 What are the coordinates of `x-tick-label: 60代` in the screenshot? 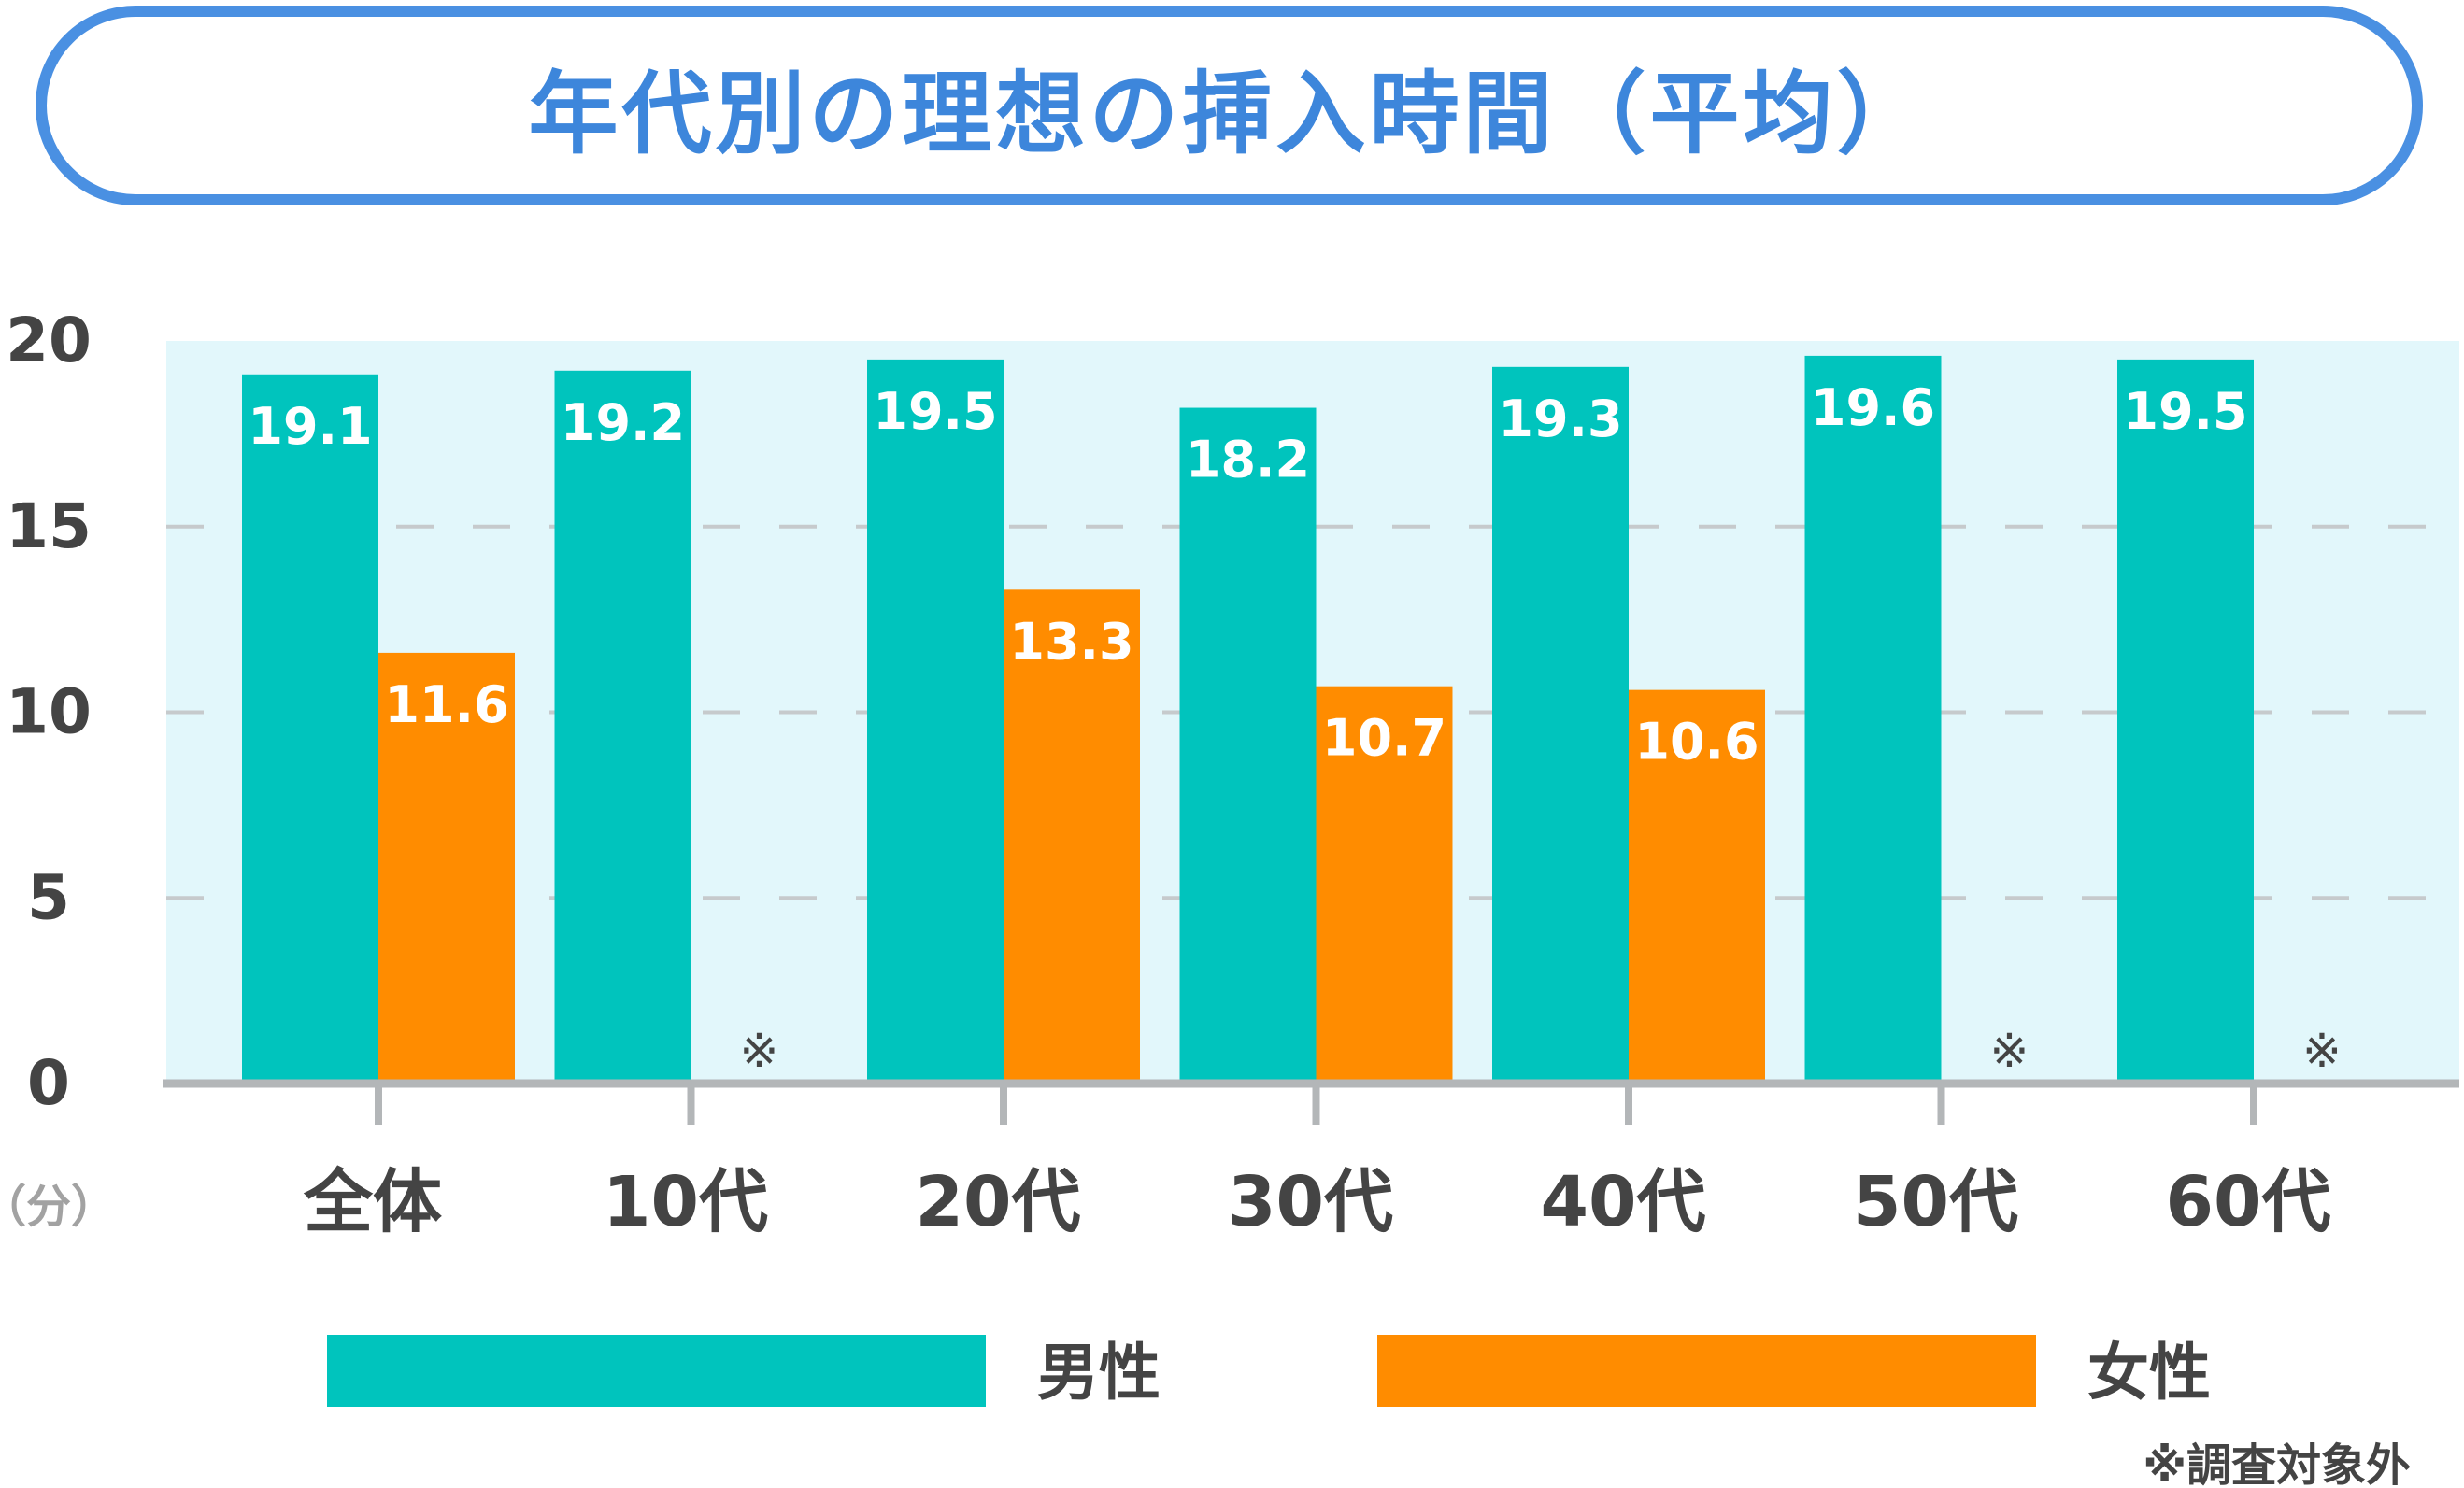 It's located at (2248, 1202).